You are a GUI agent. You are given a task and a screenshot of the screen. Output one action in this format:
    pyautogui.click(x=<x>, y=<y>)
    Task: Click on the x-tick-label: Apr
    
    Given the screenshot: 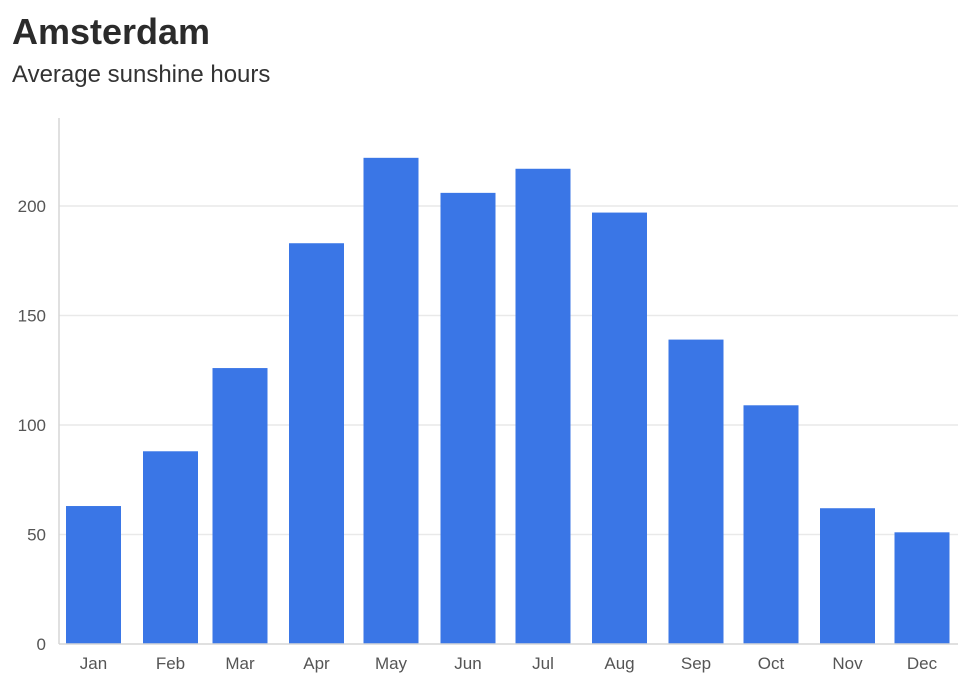 What is the action you would take?
    pyautogui.click(x=316, y=663)
    